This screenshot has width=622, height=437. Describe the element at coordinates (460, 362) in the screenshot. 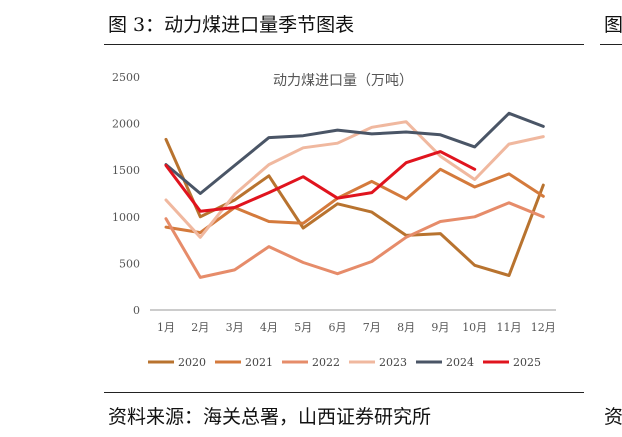

I see `legend-label-2024: 2024` at that location.